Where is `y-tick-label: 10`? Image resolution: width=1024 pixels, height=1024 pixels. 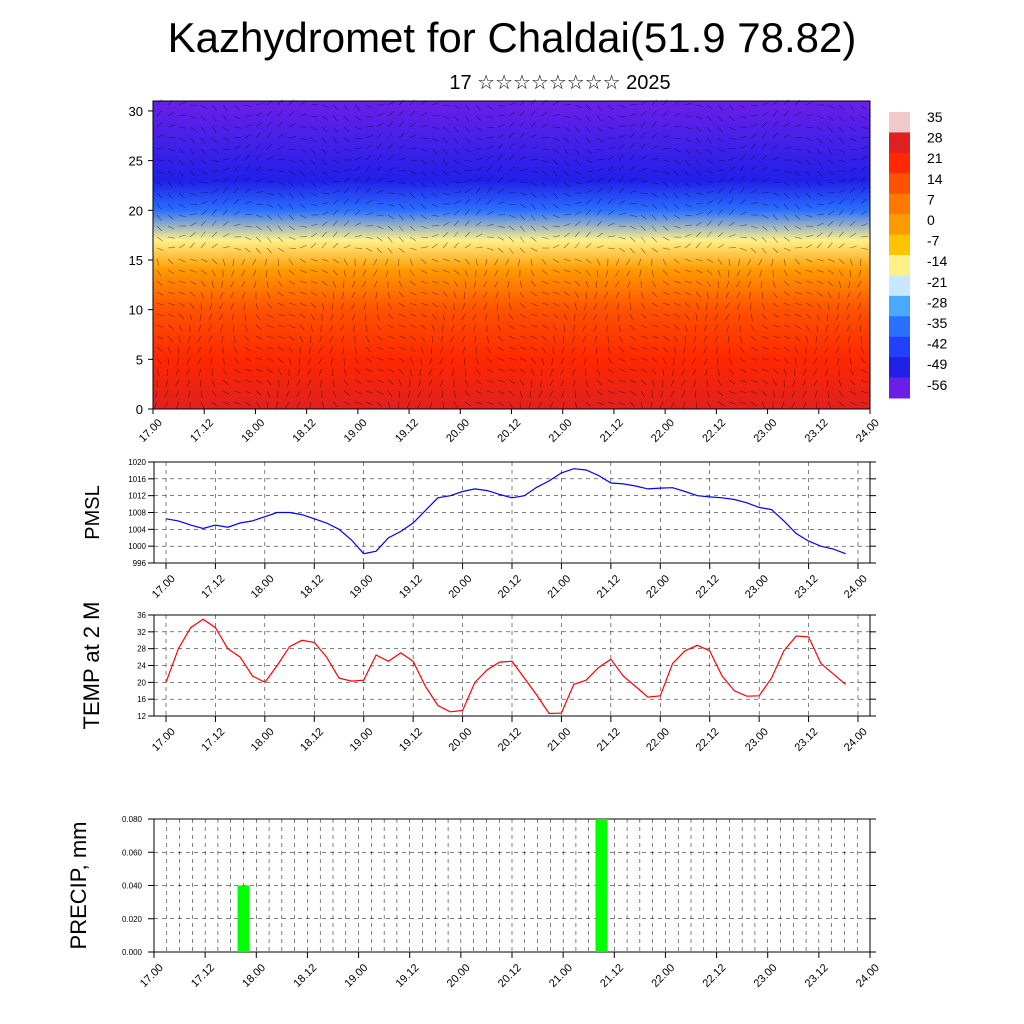
y-tick-label: 10 is located at coordinates (136, 310).